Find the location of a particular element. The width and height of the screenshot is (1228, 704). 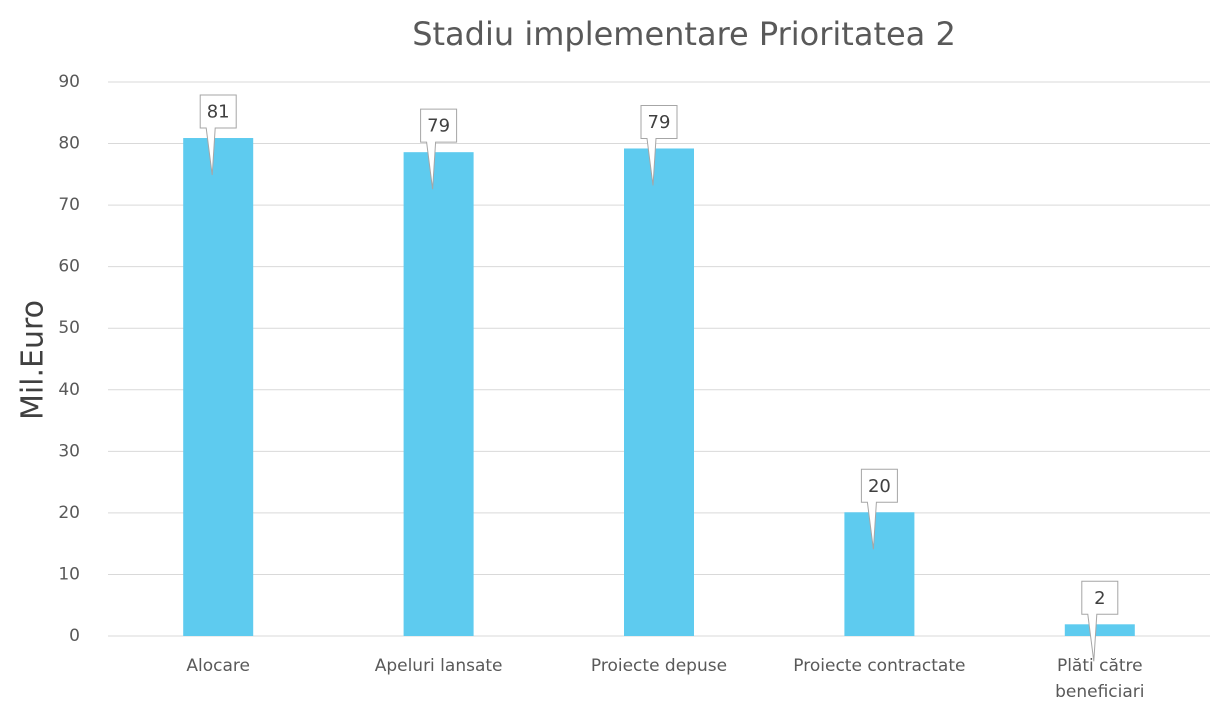

y-tick-label: 20 is located at coordinates (69, 513).